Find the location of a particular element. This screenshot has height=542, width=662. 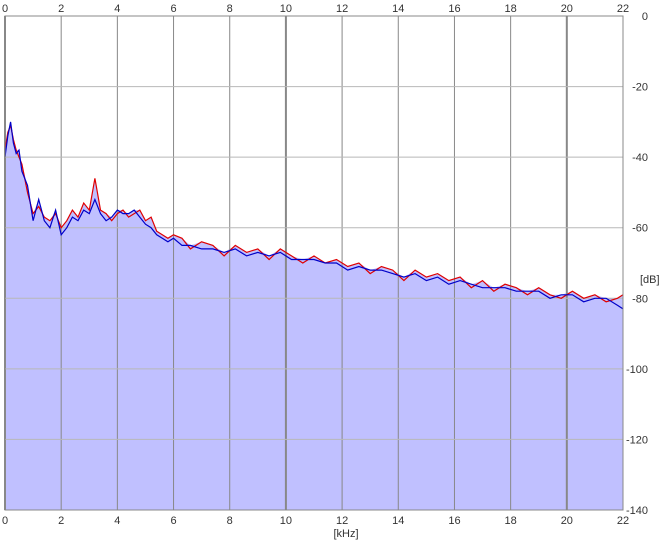

x-tick-label-top: 4 is located at coordinates (117, 9).